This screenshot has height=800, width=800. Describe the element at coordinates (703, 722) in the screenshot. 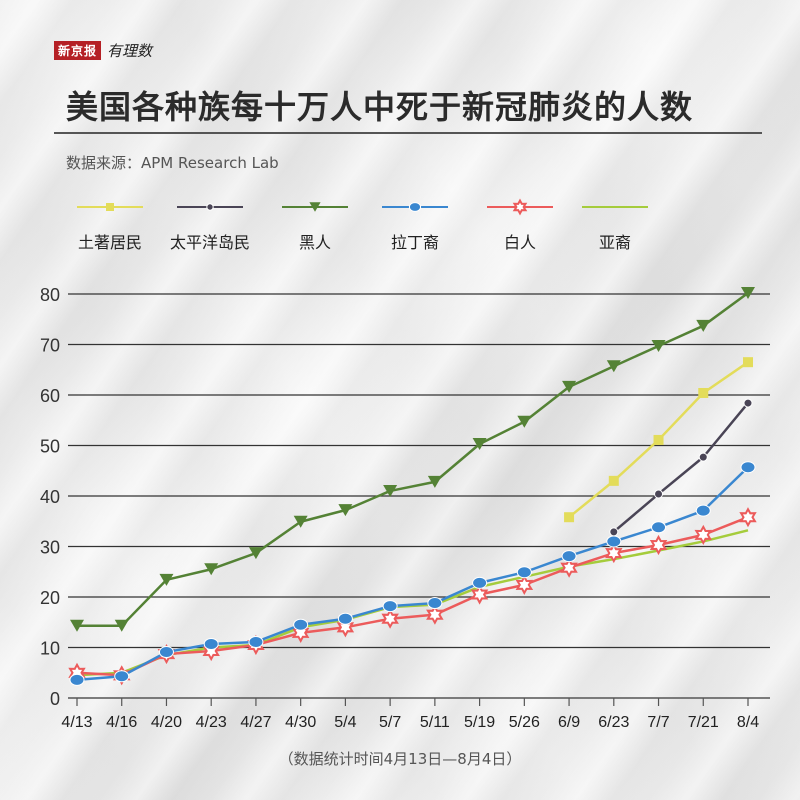

I see `x-tick-label: 7/21` at that location.